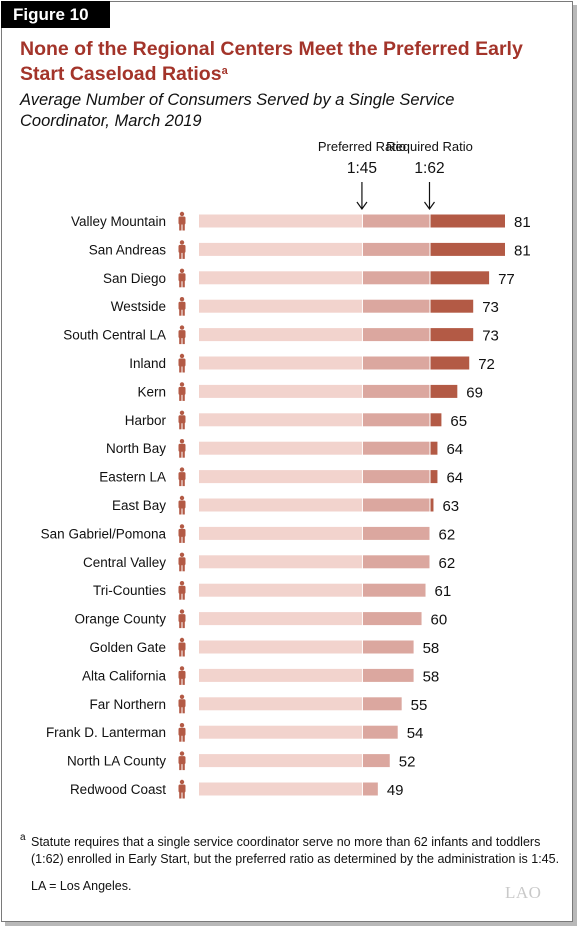 This screenshot has height=928, width=580. I want to click on category-label: Redwood Coast, so click(118, 789).